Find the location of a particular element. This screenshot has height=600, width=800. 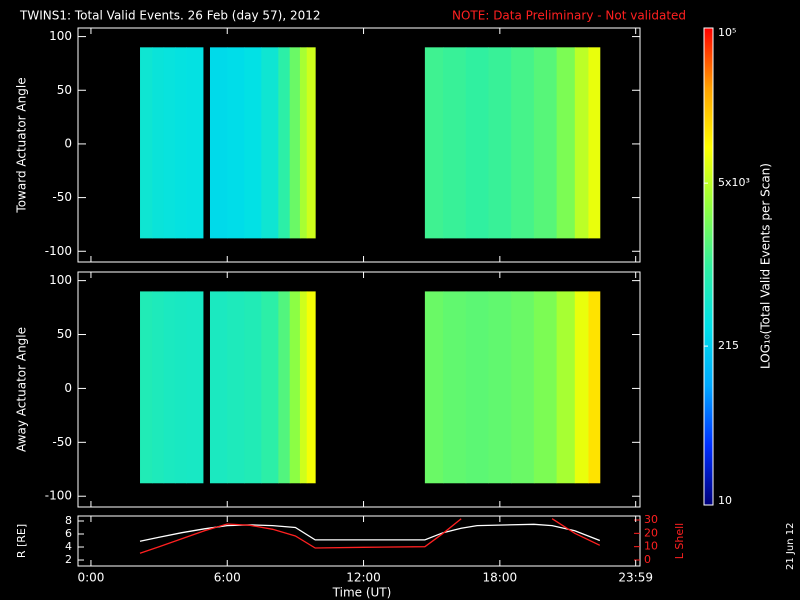

y-tick-label: 2 is located at coordinates (68, 559).